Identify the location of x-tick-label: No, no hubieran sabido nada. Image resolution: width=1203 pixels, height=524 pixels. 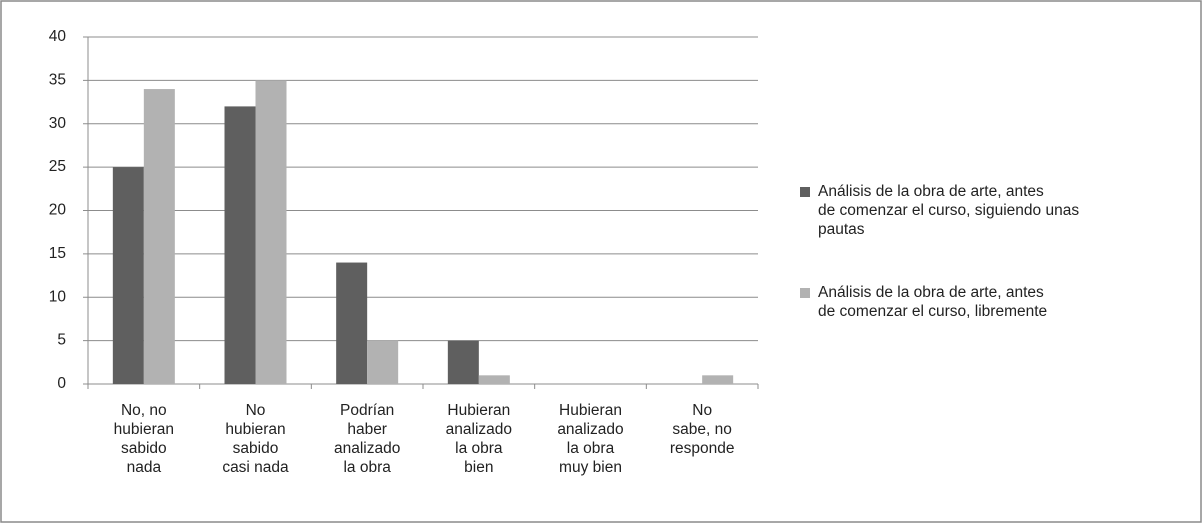
(144, 439).